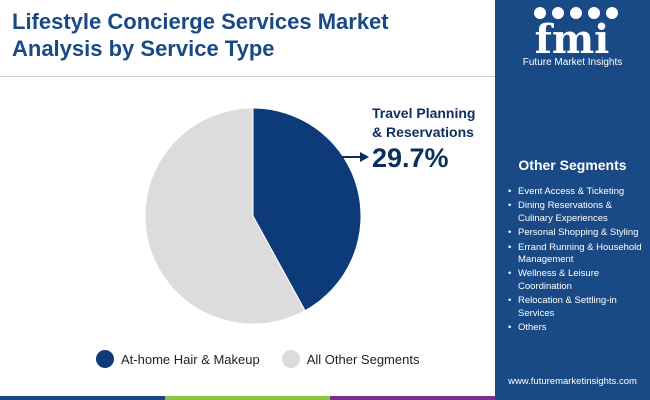 This screenshot has width=650, height=400. I want to click on legend-item-other-segments: All Other Segments, so click(350, 359).